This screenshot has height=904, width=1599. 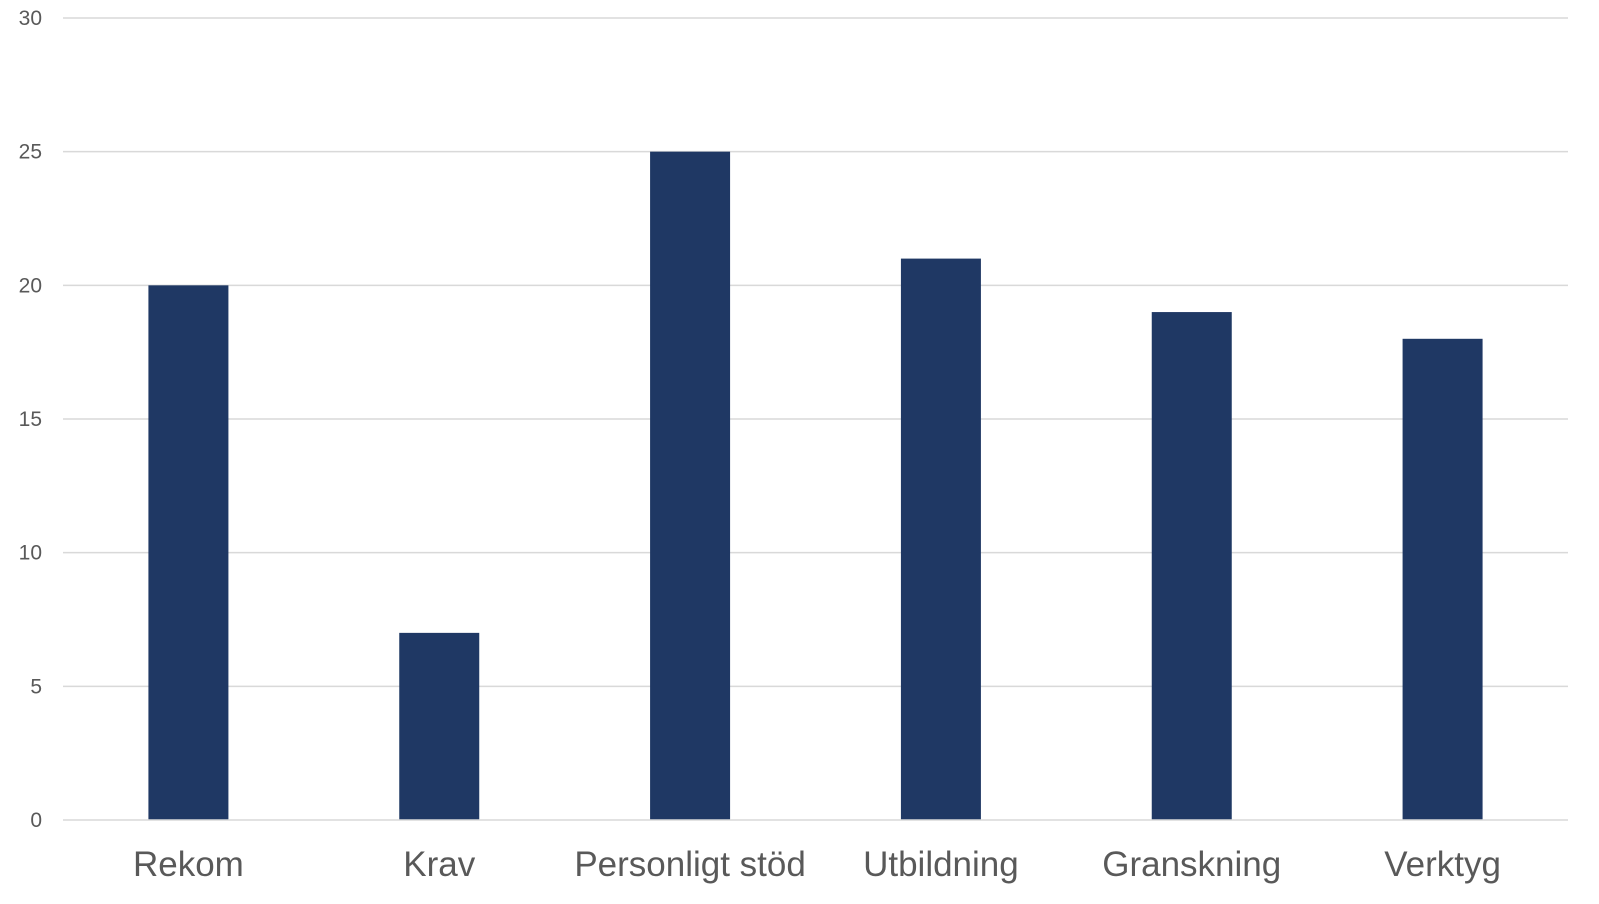 What do you see at coordinates (941, 864) in the screenshot?
I see `x-category-label: Utbildning` at bounding box center [941, 864].